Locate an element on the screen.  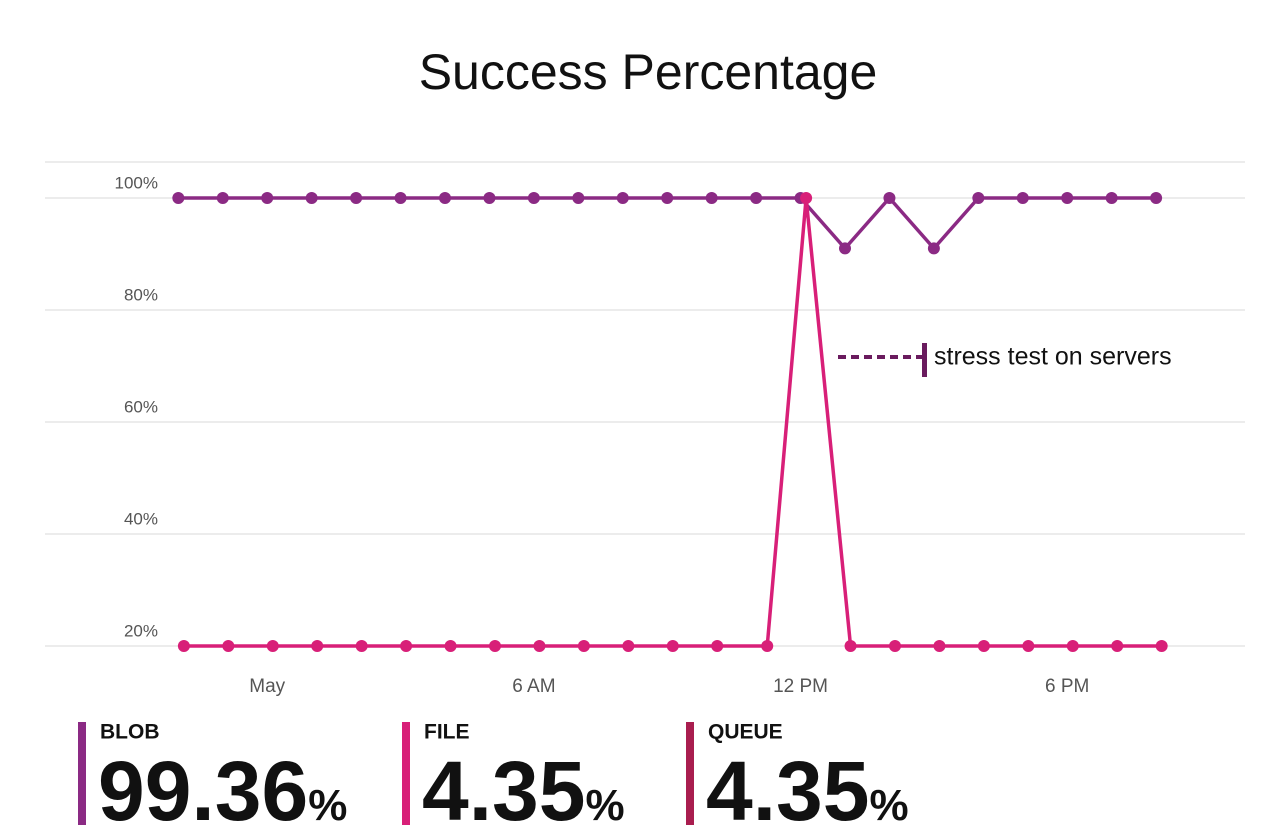
kpi-value: 99.36% is located at coordinates (222, 788).